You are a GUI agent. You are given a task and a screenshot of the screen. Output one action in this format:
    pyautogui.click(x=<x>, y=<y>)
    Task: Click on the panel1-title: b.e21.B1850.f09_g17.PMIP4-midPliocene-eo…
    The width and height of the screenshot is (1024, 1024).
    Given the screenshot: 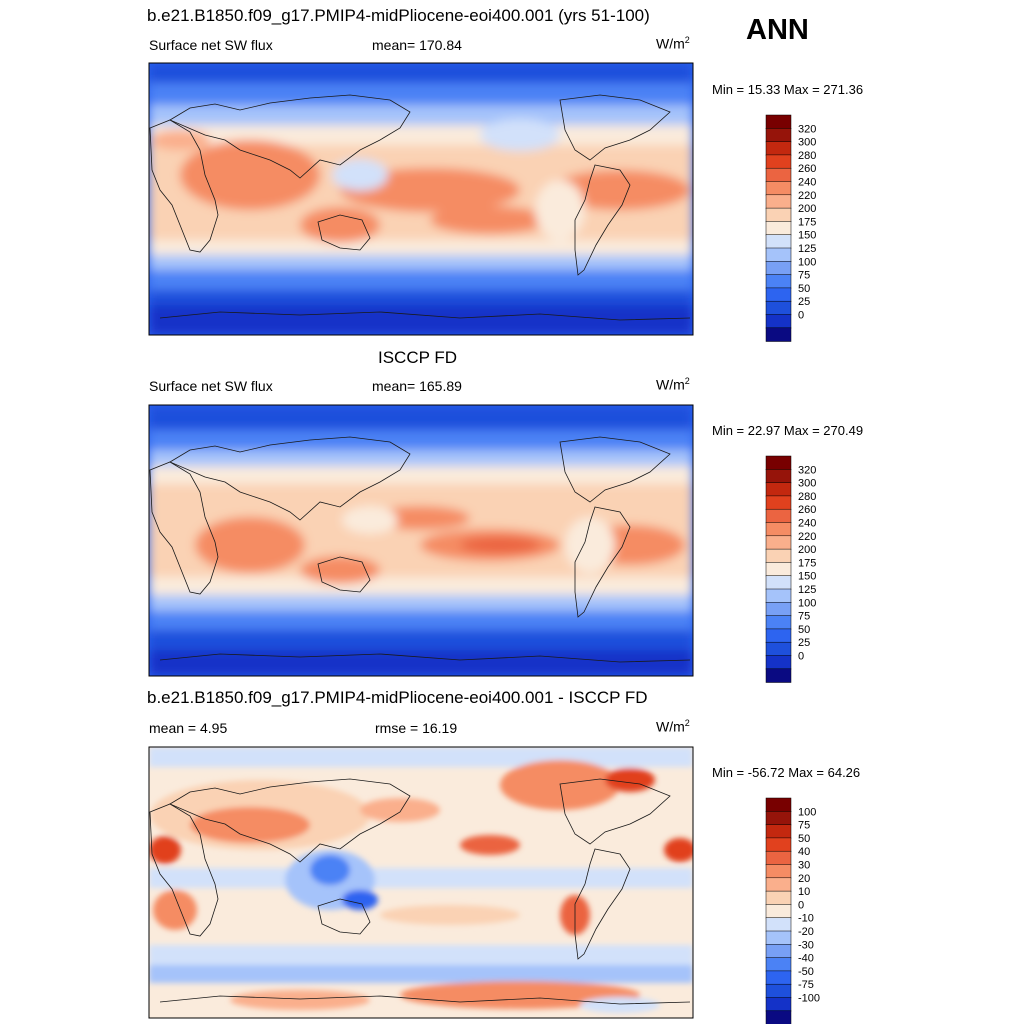 What is the action you would take?
    pyautogui.click(x=398, y=15)
    